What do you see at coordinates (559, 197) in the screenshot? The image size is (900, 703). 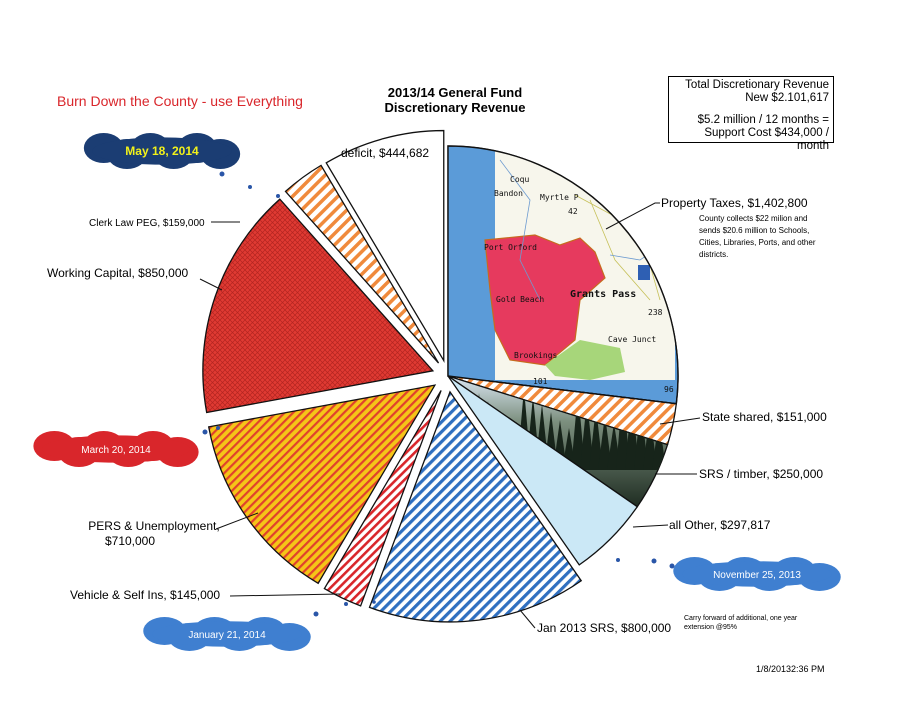 I see `map-label: Myrtle P` at bounding box center [559, 197].